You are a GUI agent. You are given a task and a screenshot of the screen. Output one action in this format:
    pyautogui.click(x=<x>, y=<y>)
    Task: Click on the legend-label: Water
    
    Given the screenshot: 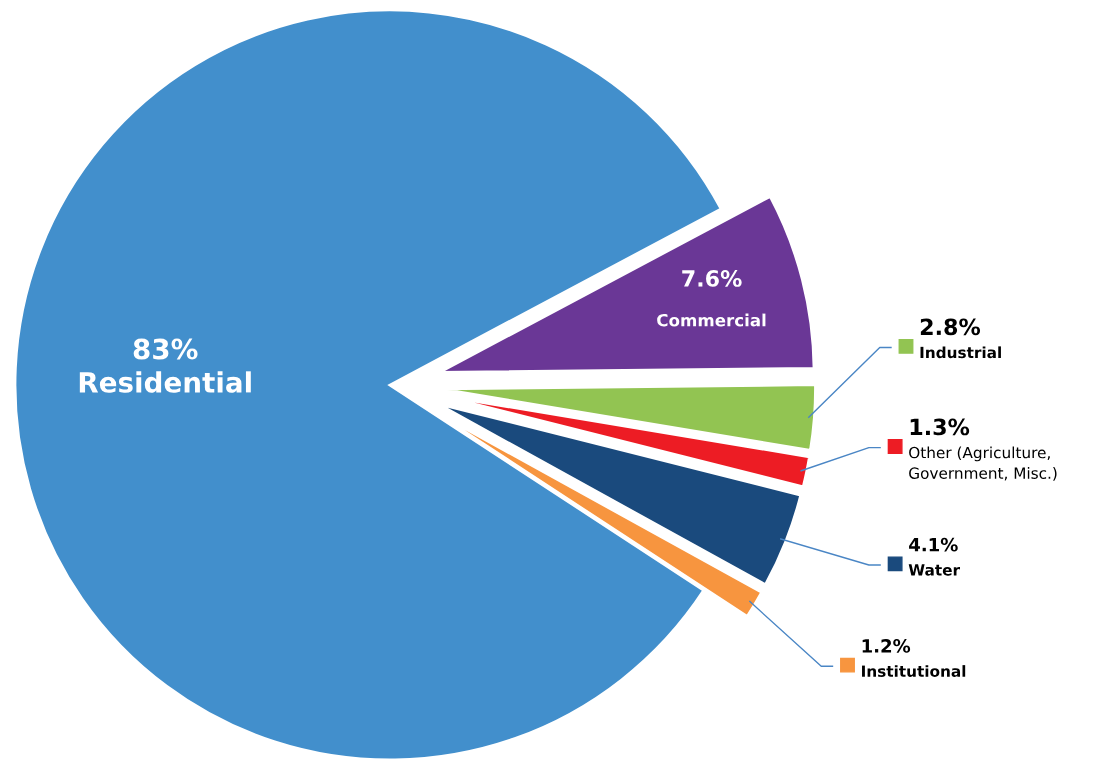 What is the action you would take?
    pyautogui.click(x=934, y=570)
    